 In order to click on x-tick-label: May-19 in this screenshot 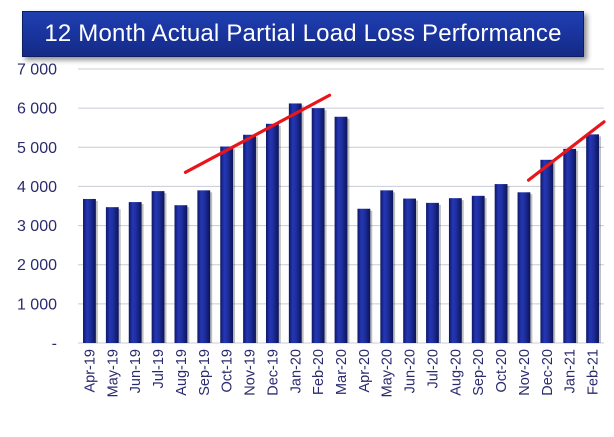, I will do `click(113, 373)`.